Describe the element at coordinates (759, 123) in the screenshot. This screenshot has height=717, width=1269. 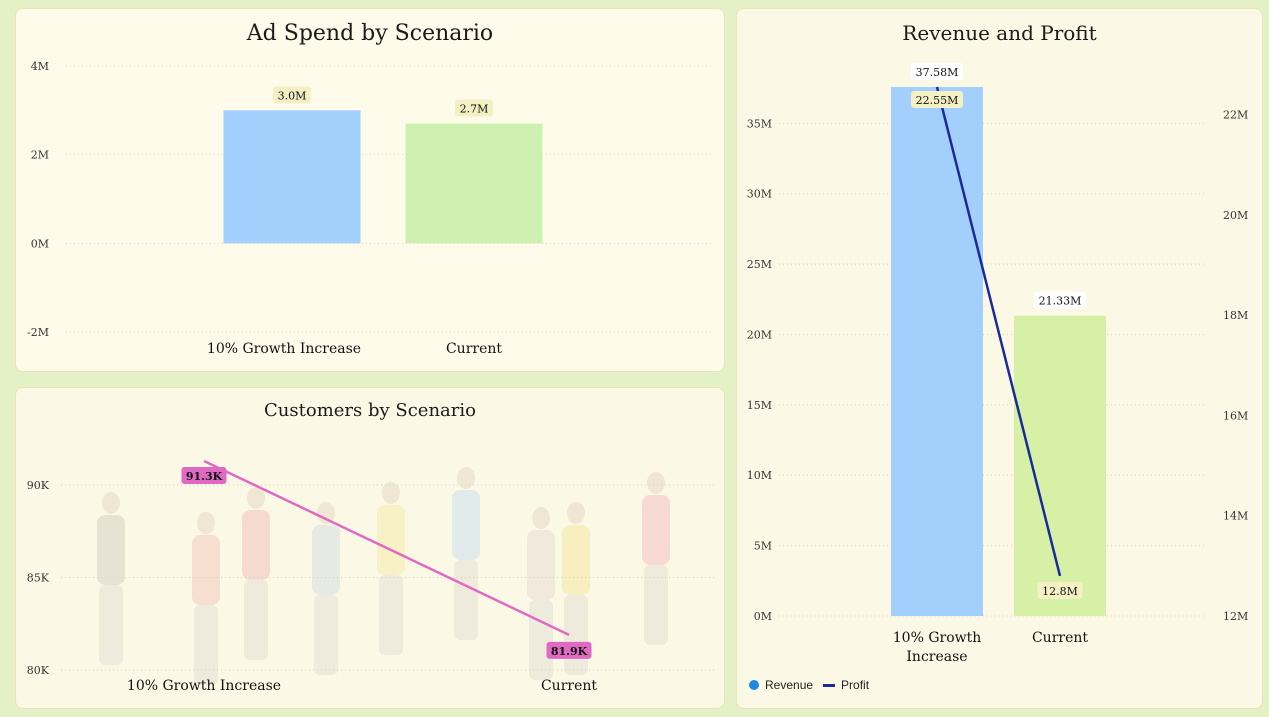
I see `y-tick-0: 35M` at that location.